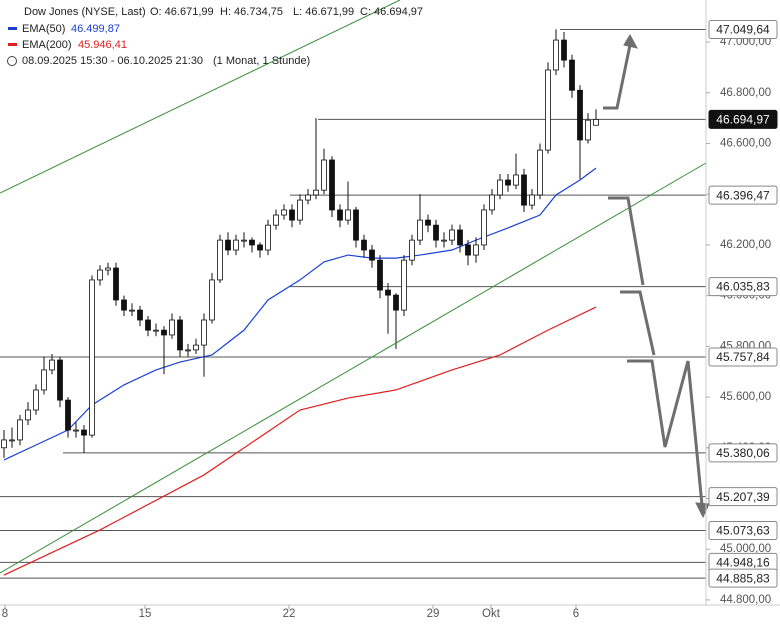 The image size is (780, 625). I want to click on level-label: 45.757,84, so click(743, 357).